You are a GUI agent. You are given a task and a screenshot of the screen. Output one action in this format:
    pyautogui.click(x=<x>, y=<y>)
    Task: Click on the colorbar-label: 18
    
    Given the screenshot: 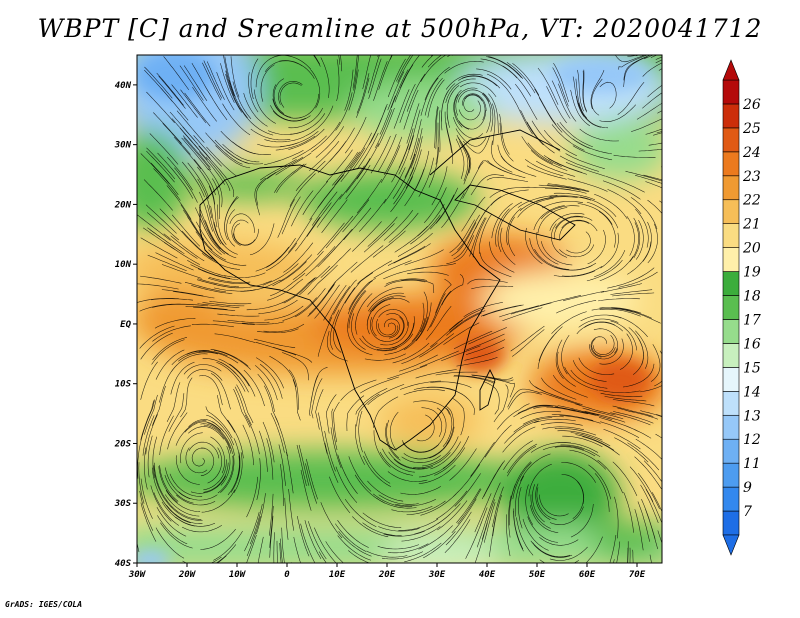 What is the action you would take?
    pyautogui.click(x=752, y=297)
    